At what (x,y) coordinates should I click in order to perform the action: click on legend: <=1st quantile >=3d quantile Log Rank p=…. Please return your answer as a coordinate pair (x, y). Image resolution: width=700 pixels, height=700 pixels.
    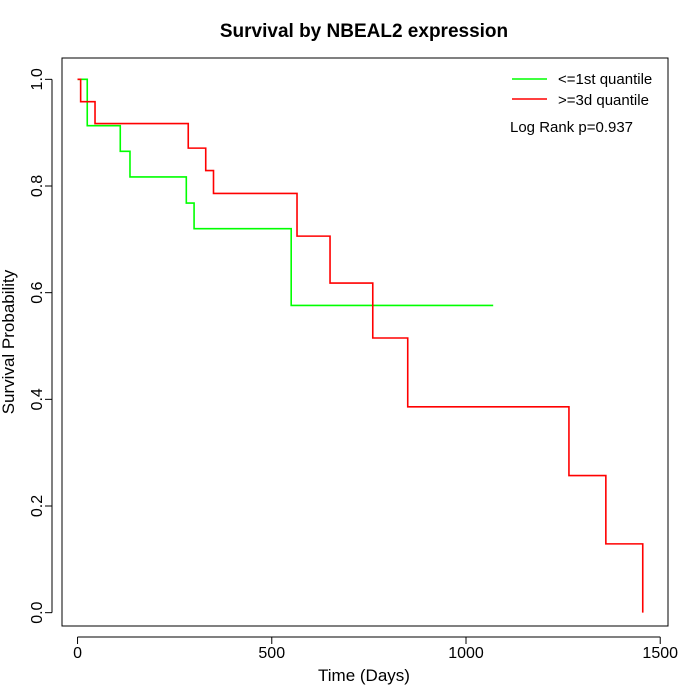
    Looking at the image, I should click on (581, 103).